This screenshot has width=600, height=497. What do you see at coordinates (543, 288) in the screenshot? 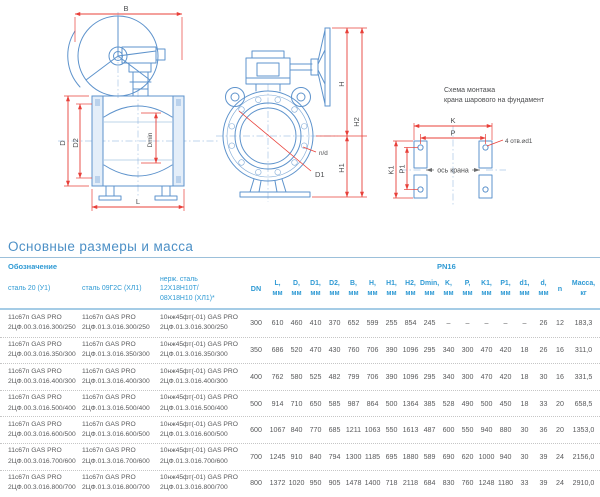
I see `col-header-d: d, мм` at bounding box center [543, 288].